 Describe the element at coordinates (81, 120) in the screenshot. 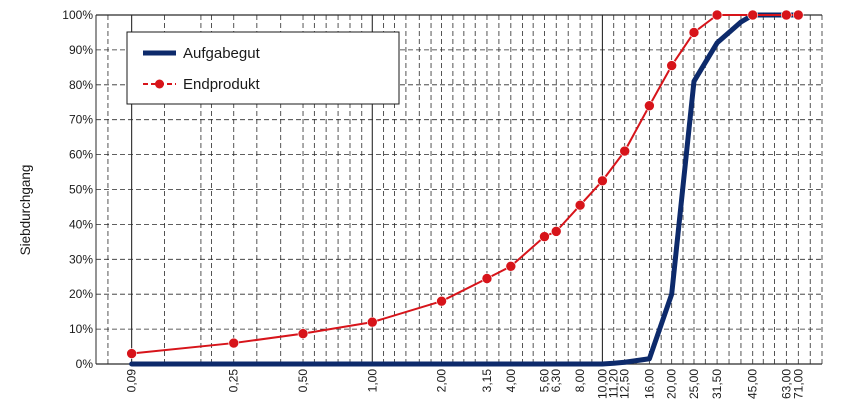

I see `y-tick-label: 70%` at that location.